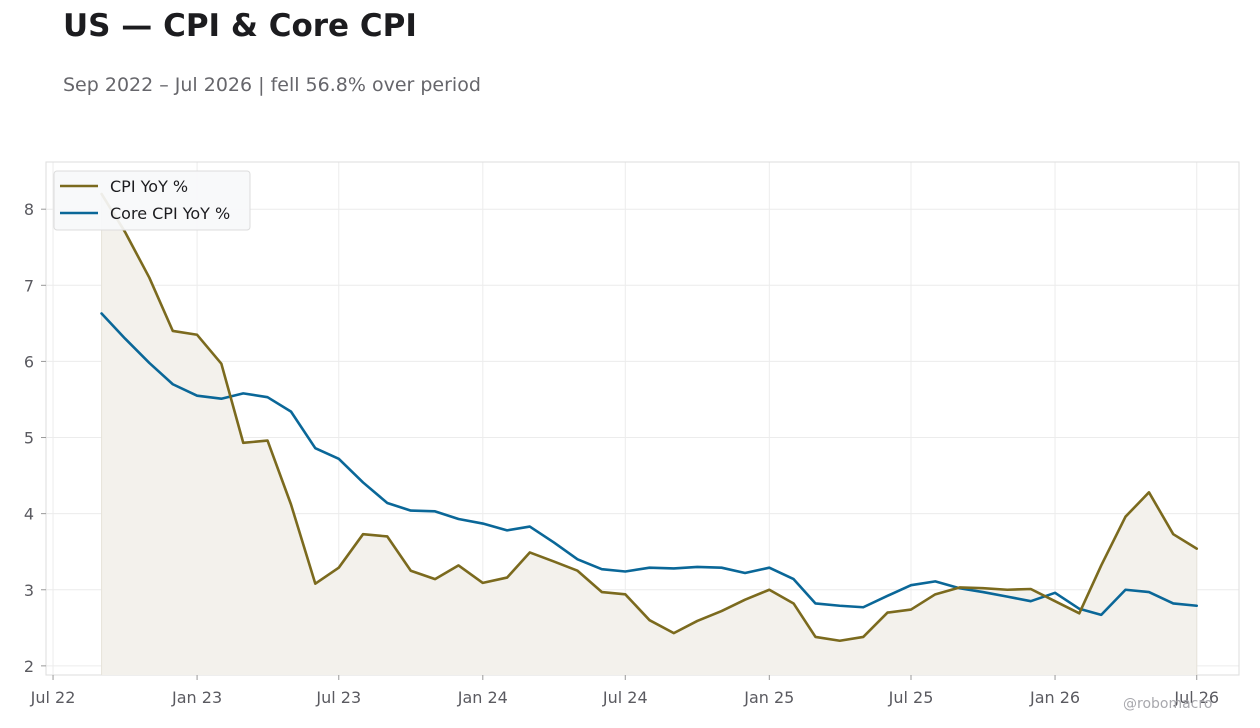 This screenshot has width=1260, height=728. I want to click on y-tick-label: 5, so click(29, 438).